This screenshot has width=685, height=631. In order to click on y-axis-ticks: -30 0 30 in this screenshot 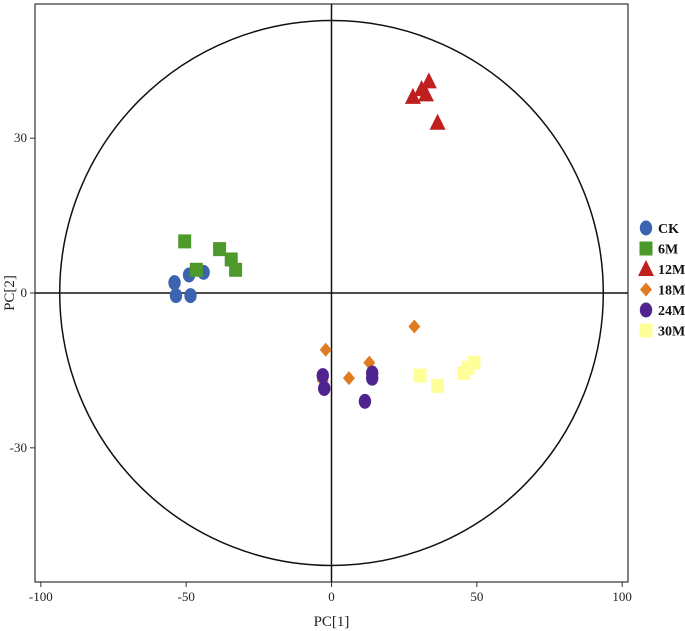, I will do `click(22, 292)`.